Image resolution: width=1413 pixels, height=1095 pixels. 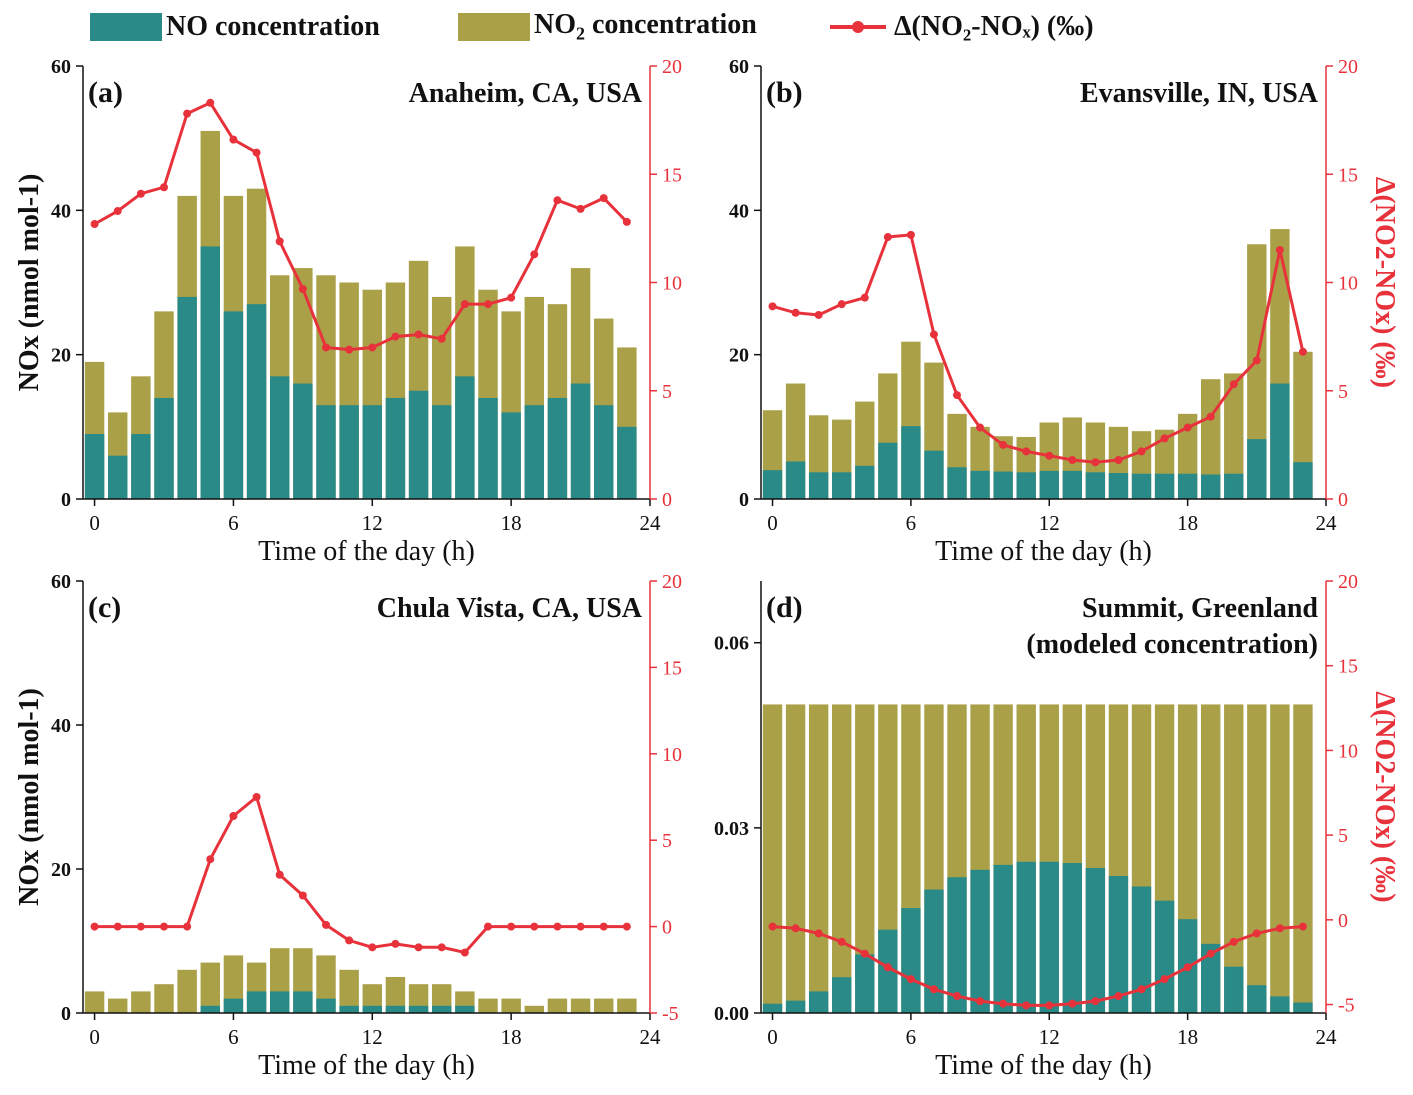 What do you see at coordinates (580, 33) in the screenshot?
I see `legend-label-no2-sub: 2` at bounding box center [580, 33].